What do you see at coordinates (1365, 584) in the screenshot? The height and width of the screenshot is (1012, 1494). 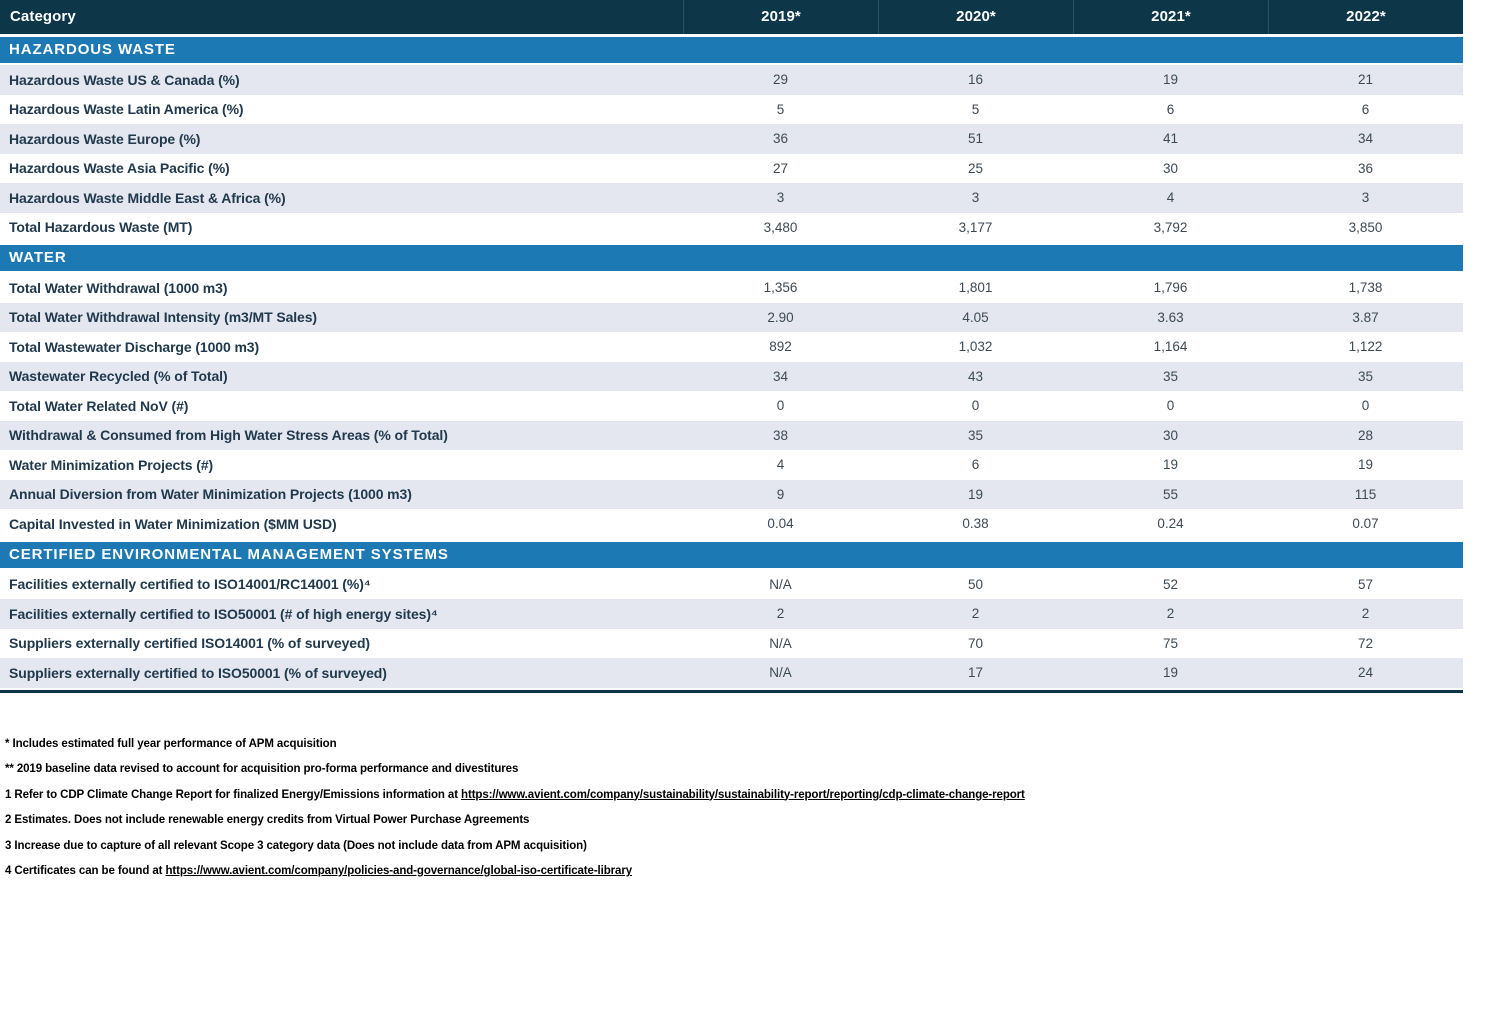 I see `row-value: 57` at bounding box center [1365, 584].